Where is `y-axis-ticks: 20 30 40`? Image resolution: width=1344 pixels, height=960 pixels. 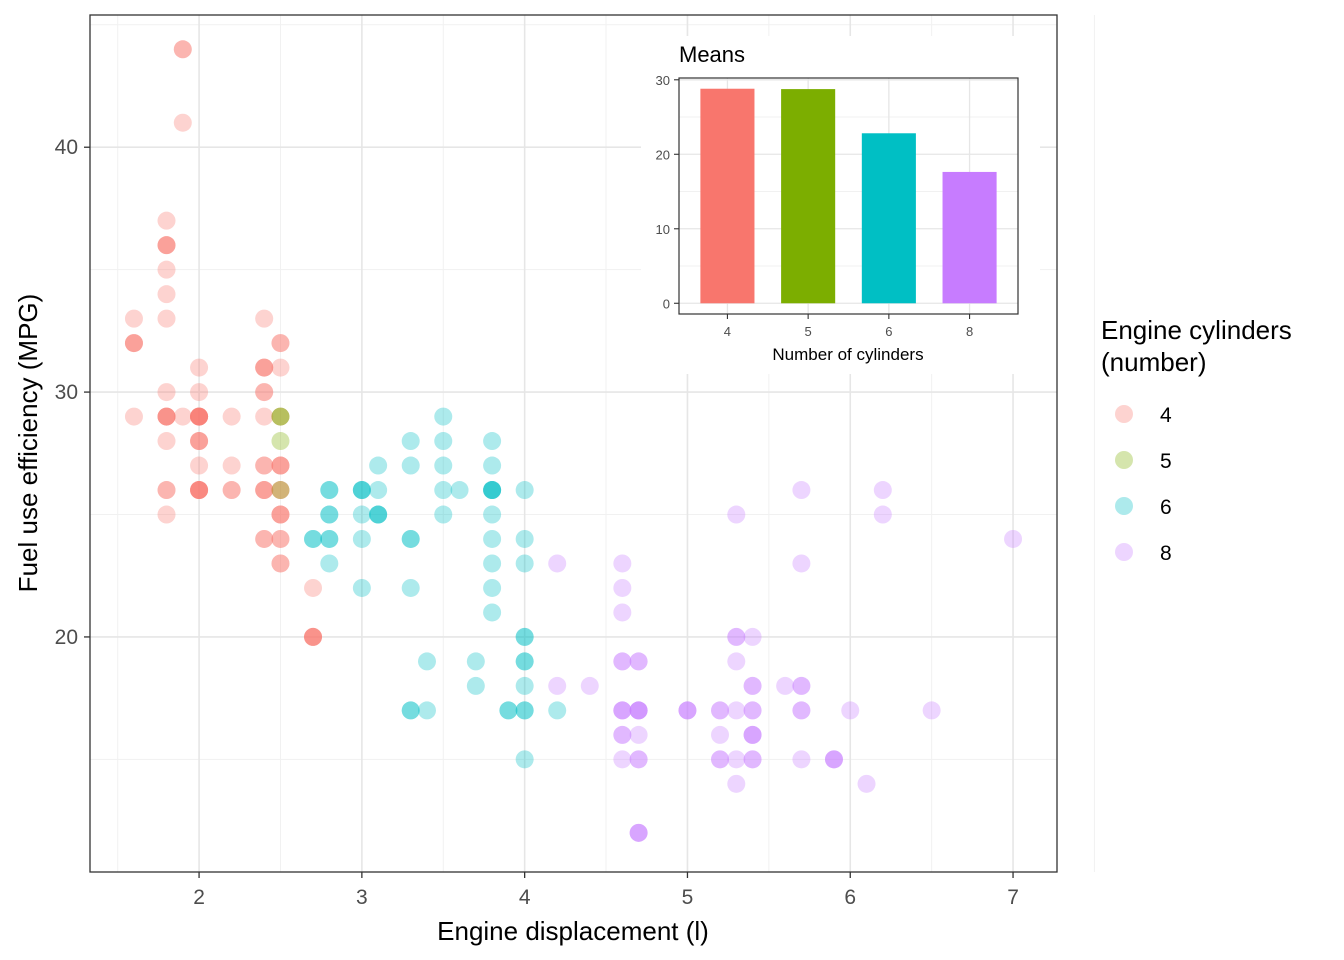
y-axis-ticks: 20 30 40 is located at coordinates (72, 392).